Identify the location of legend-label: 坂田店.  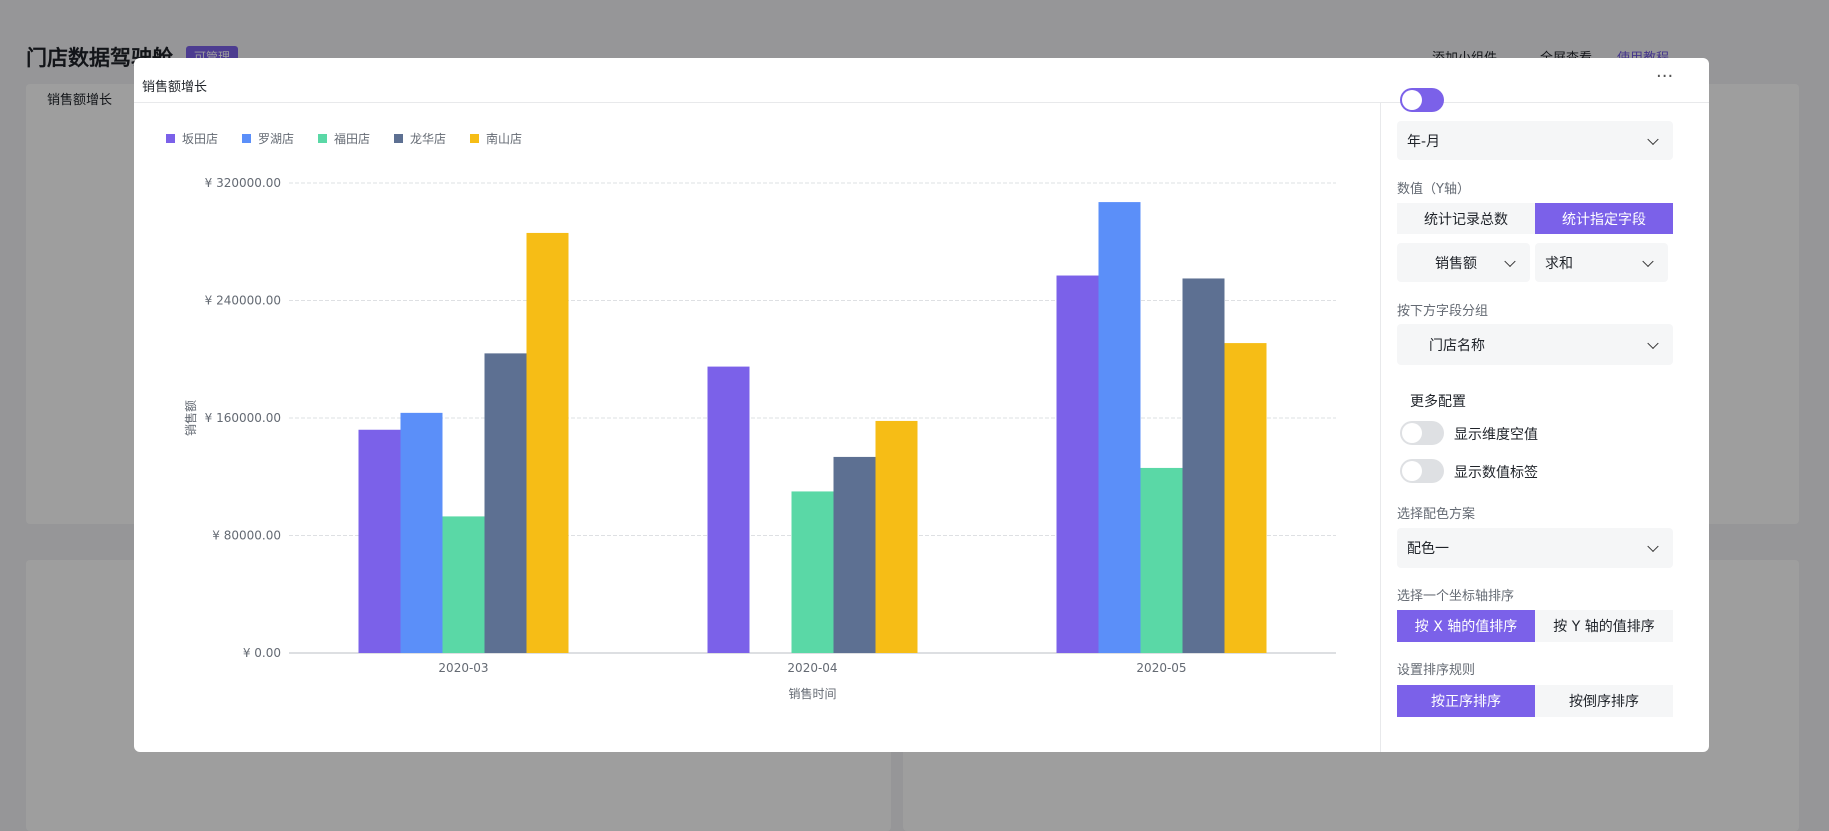
(200, 139).